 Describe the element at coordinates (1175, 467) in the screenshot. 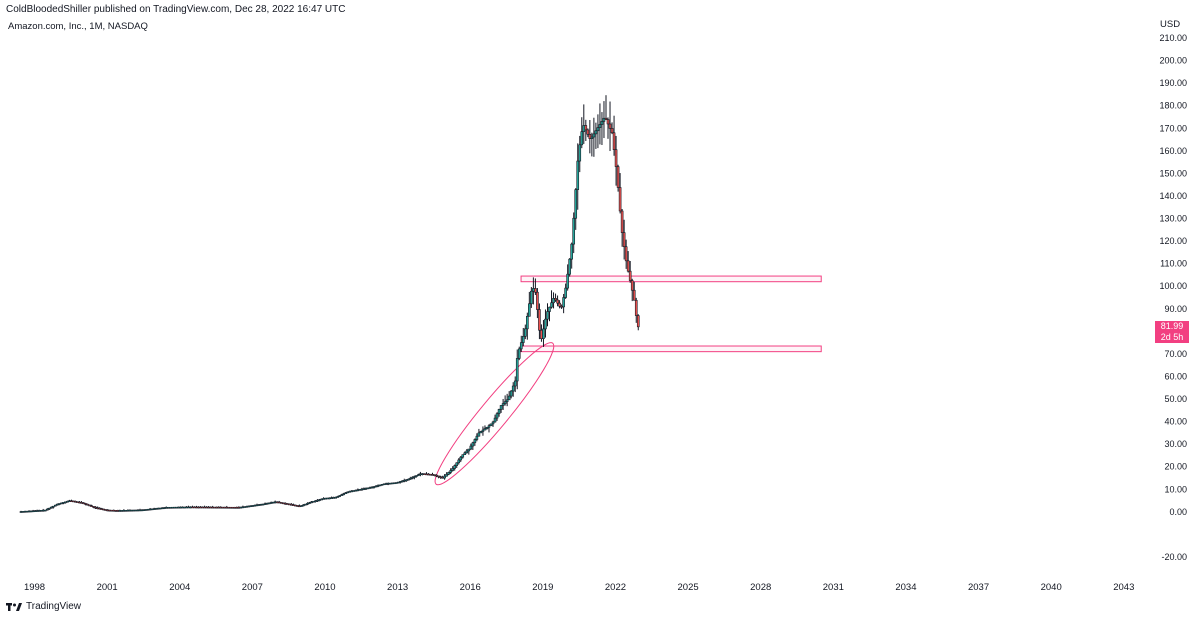

I see `y-tick-label: 20.00` at that location.